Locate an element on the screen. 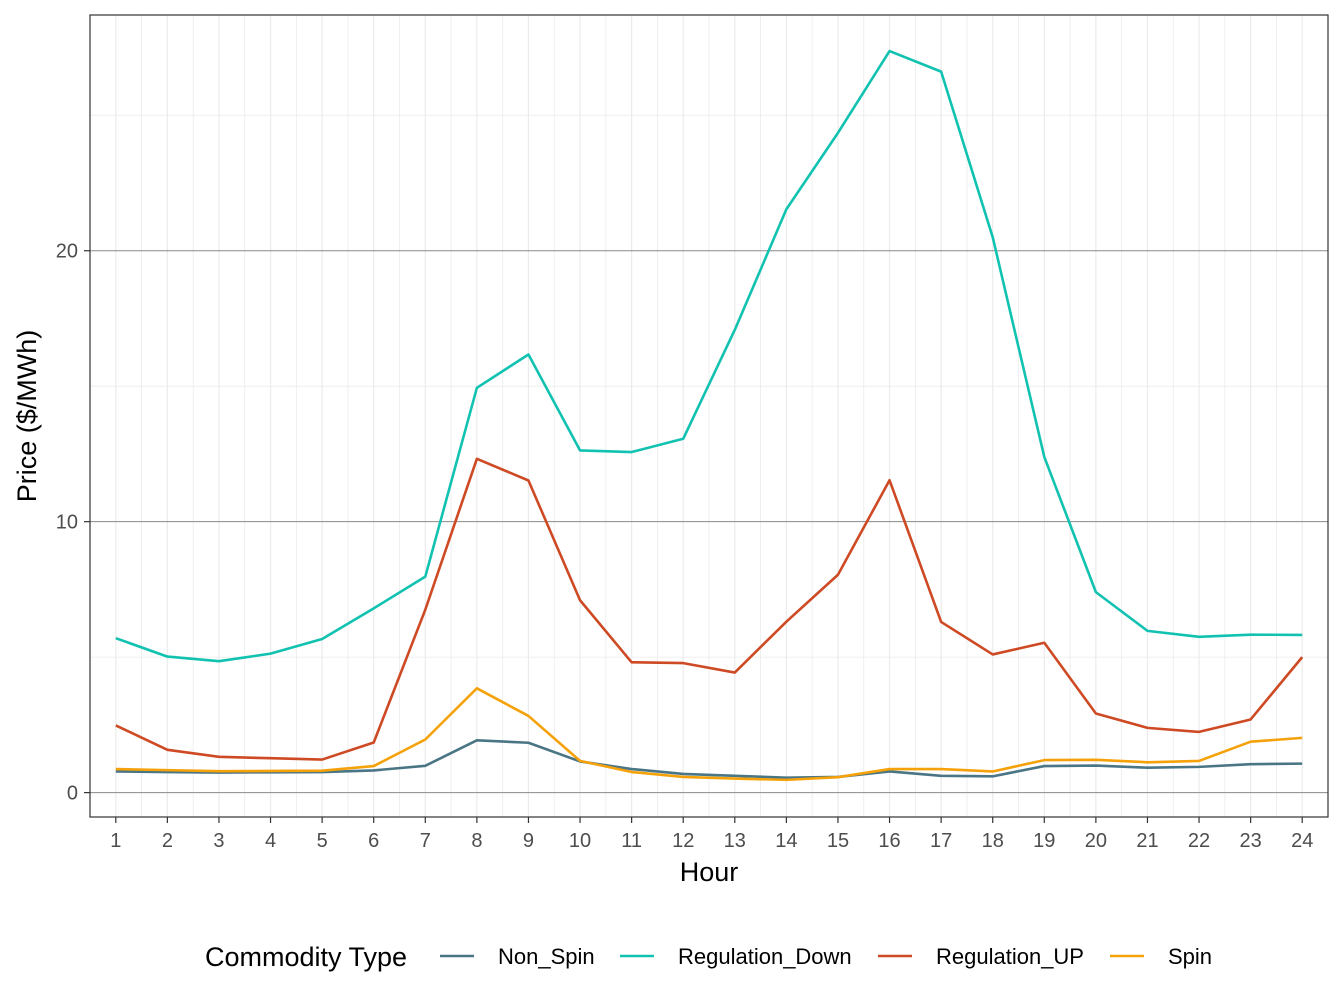  x-tick-label: 14 is located at coordinates (786, 841).